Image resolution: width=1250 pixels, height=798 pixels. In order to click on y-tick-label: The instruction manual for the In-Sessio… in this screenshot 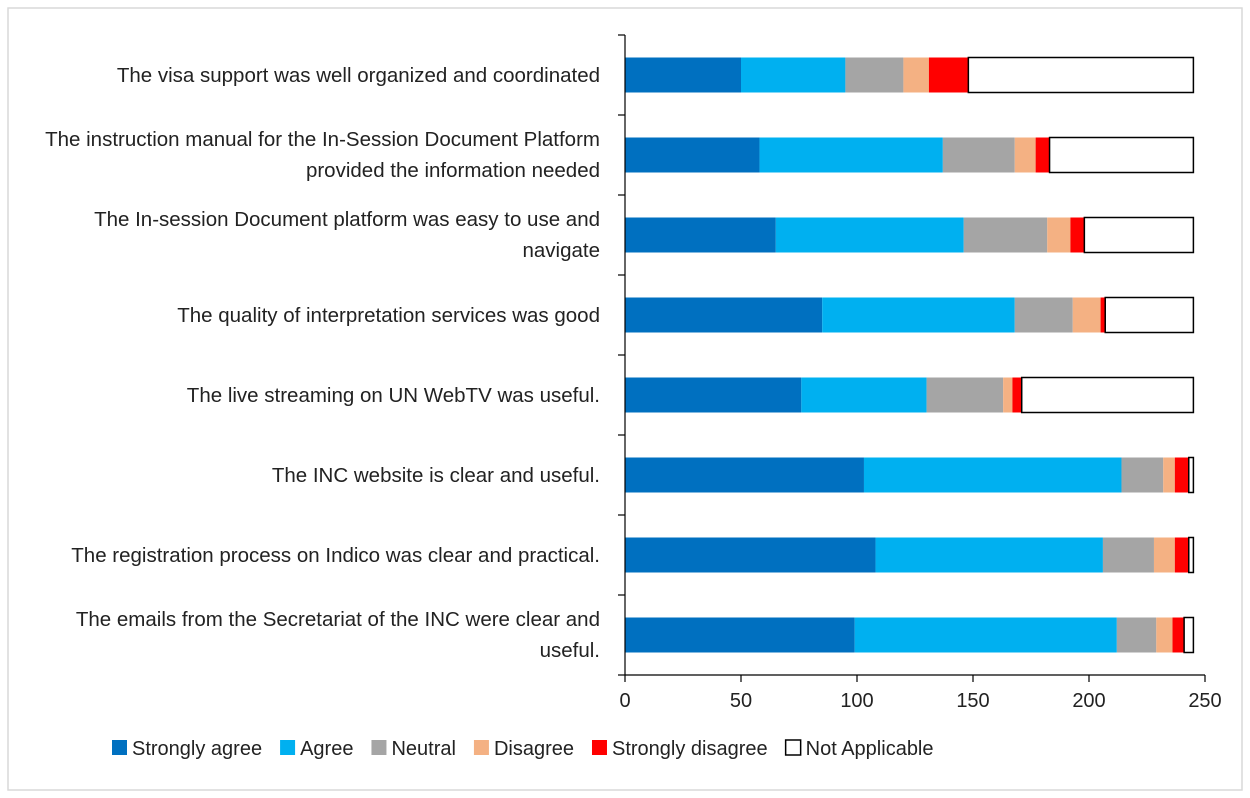, I will do `click(322, 155)`.